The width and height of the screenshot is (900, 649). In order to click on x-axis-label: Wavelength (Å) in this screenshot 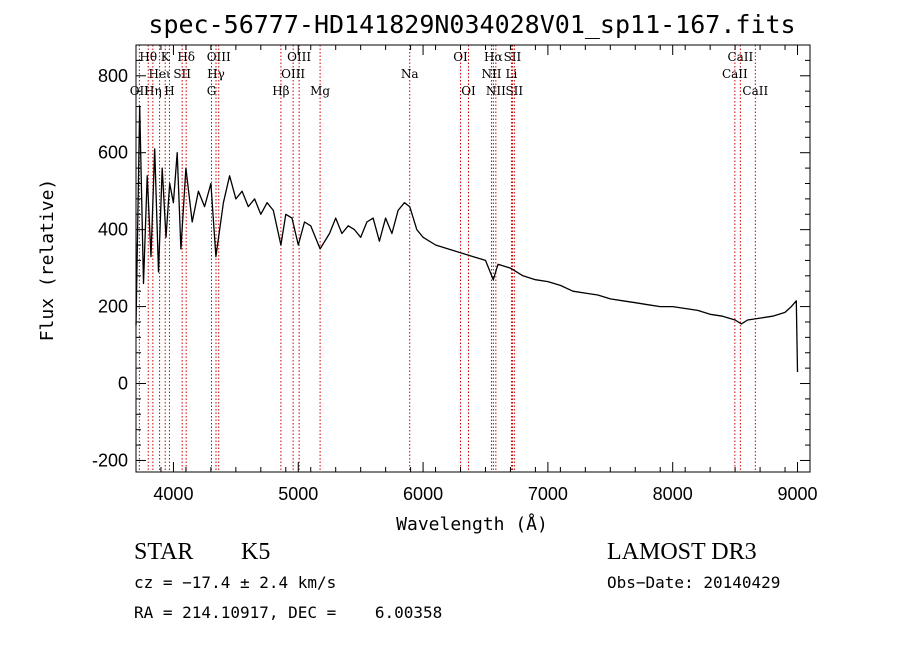, I will do `click(472, 524)`.